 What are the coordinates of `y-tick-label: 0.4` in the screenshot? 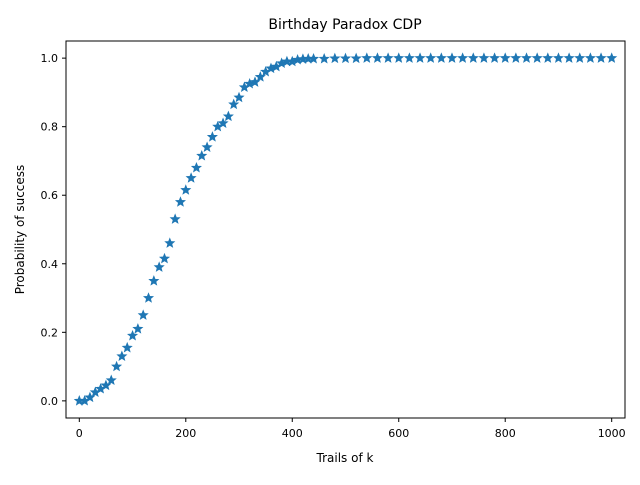 It's located at (50, 264).